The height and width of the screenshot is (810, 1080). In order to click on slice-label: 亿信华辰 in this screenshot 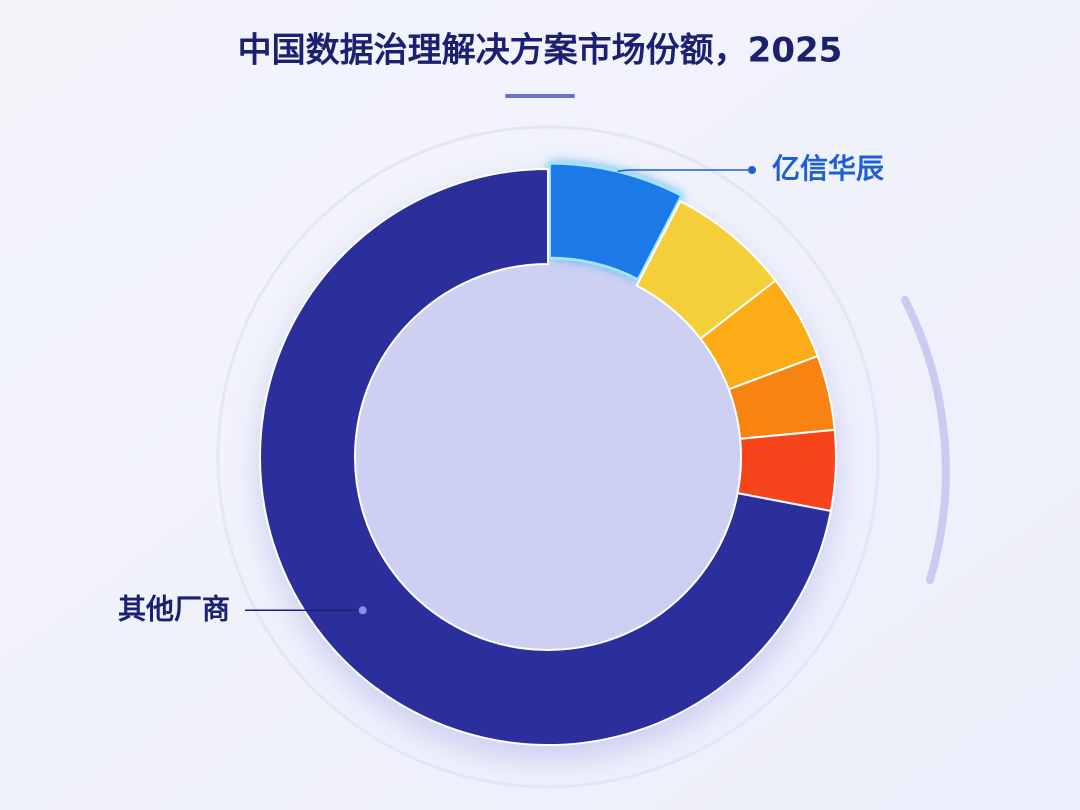, I will do `click(828, 168)`.